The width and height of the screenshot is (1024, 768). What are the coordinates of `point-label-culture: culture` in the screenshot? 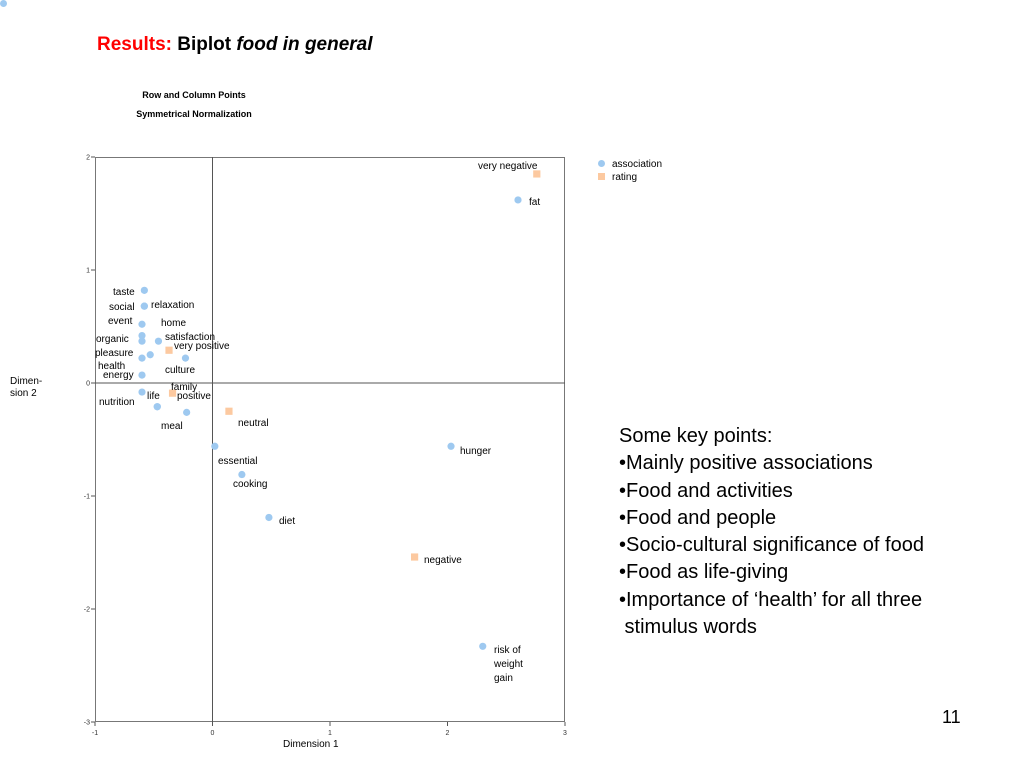 It's located at (180, 370).